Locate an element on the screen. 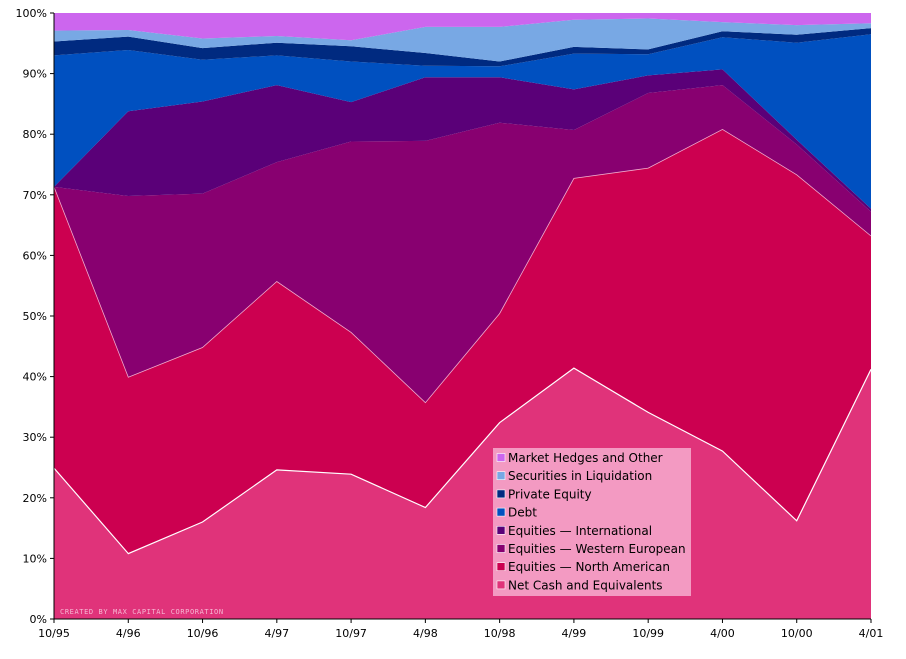  legend-label-equities-north-american: Equities — North American is located at coordinates (589, 567).